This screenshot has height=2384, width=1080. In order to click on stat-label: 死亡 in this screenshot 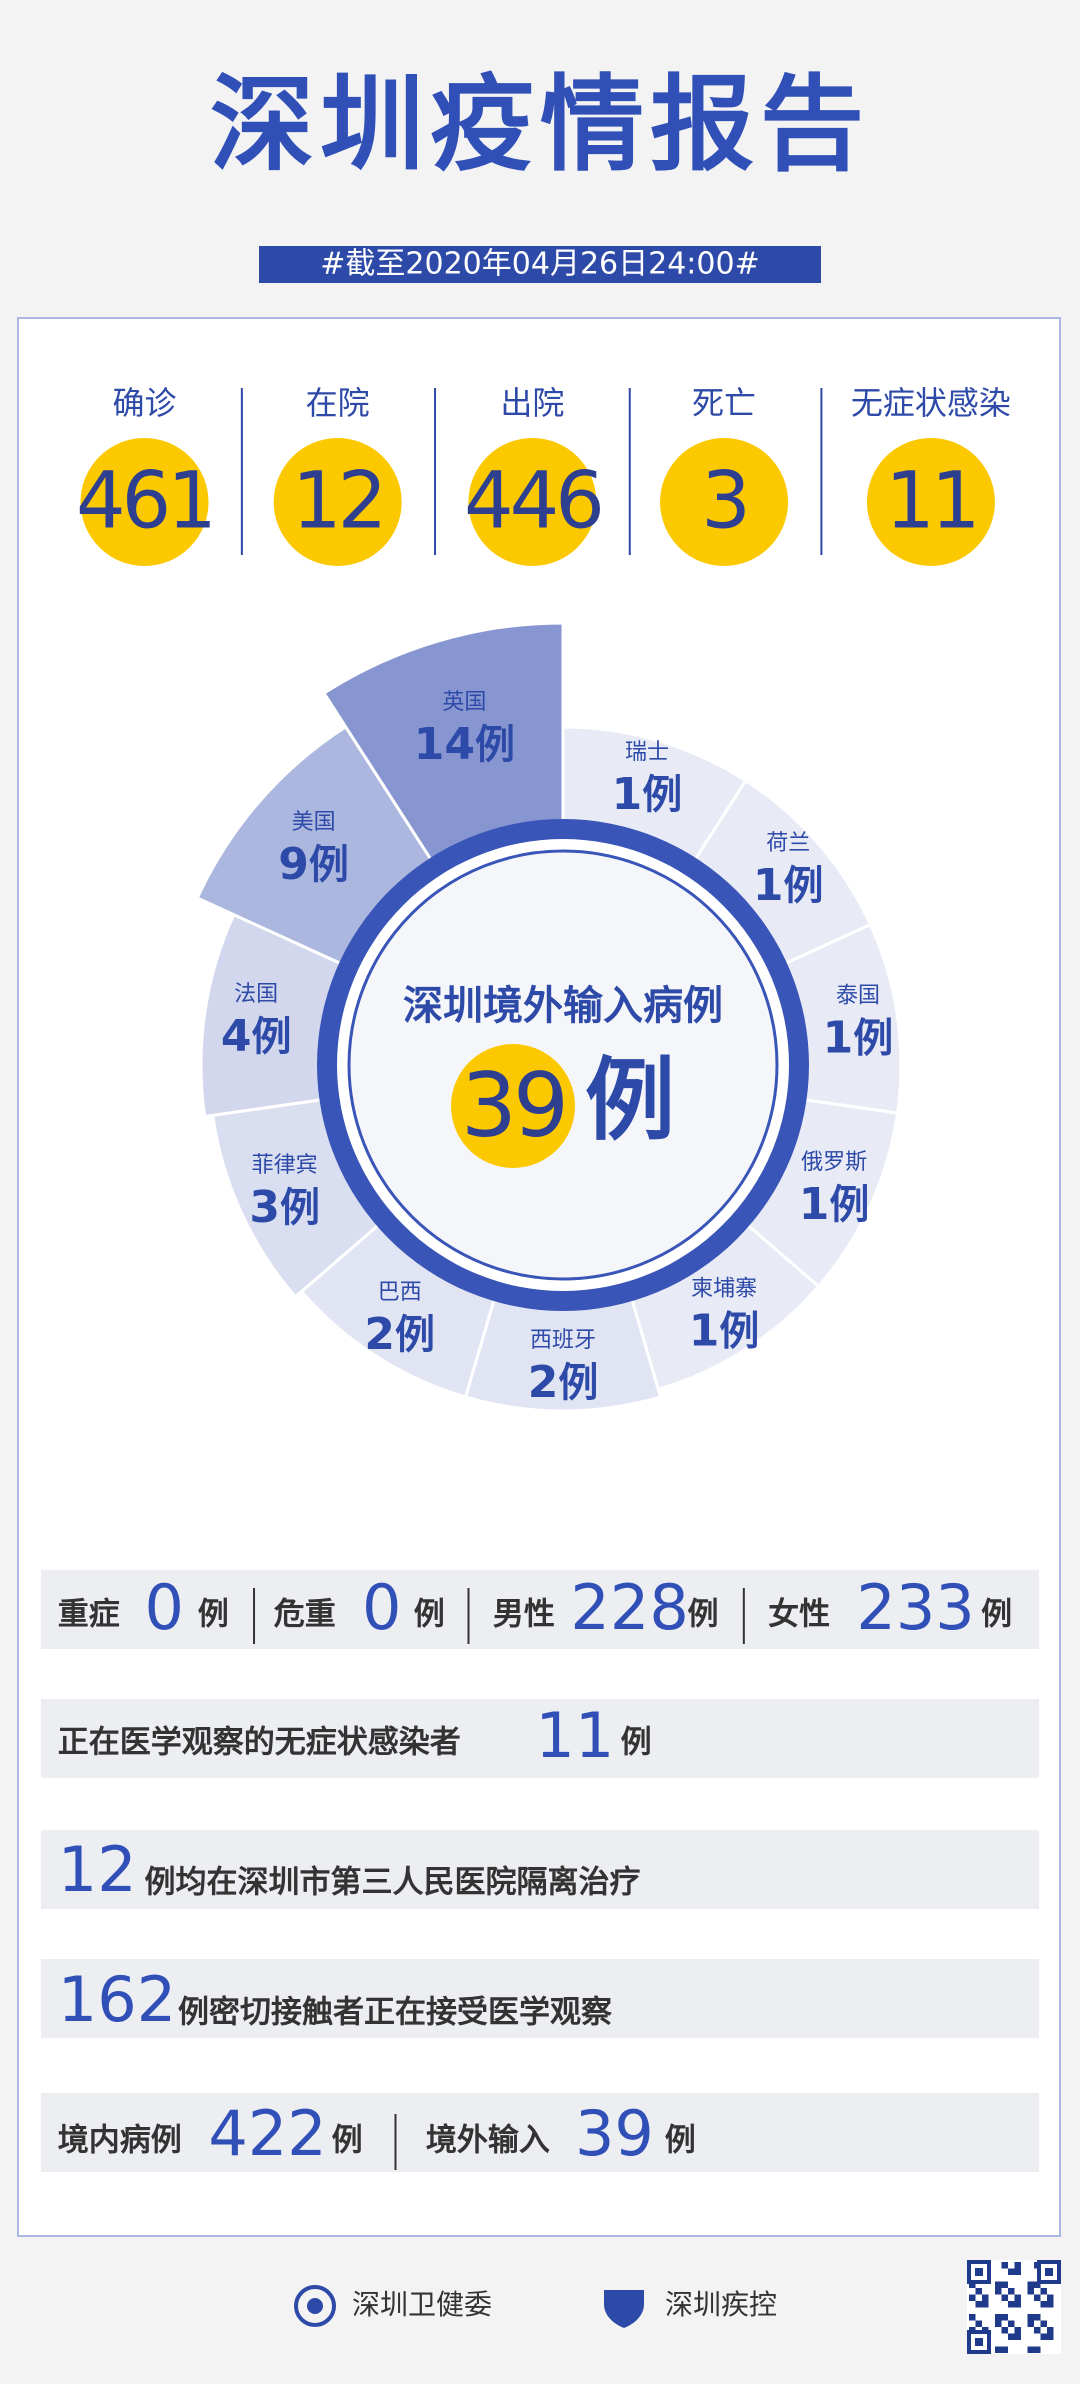, I will do `click(724, 403)`.